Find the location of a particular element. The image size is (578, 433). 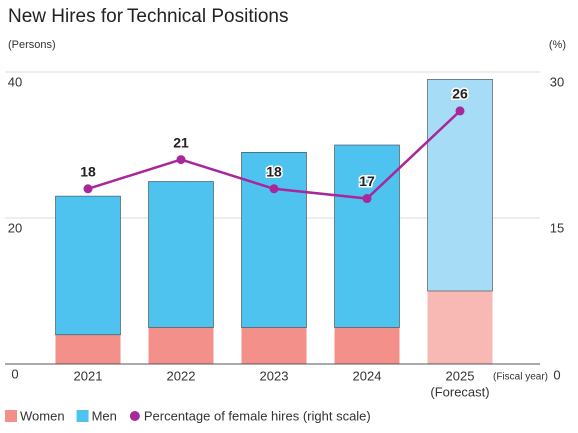

x-tick-label: 2024 is located at coordinates (367, 375).